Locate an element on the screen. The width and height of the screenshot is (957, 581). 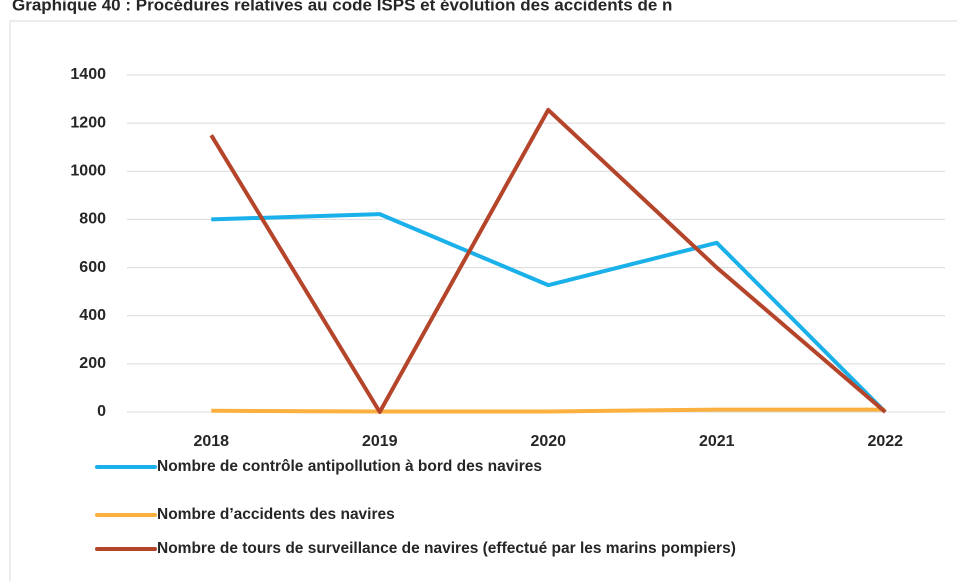
x-tick-label: 2018 is located at coordinates (211, 441).